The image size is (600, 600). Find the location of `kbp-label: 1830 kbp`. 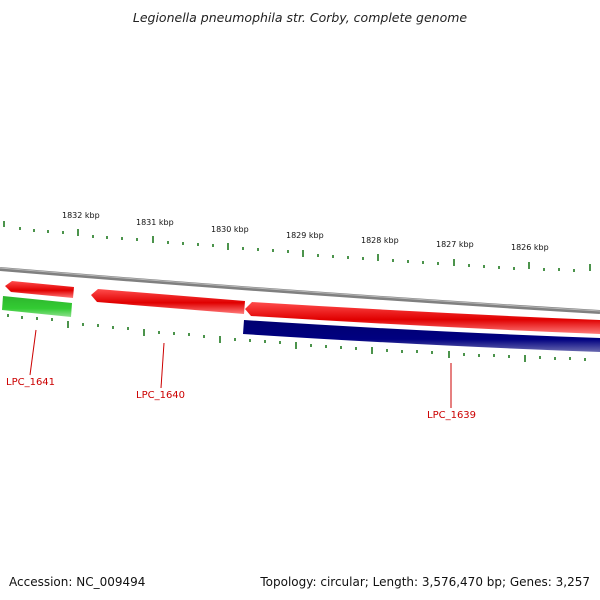

kbp-label: 1830 kbp is located at coordinates (230, 229).